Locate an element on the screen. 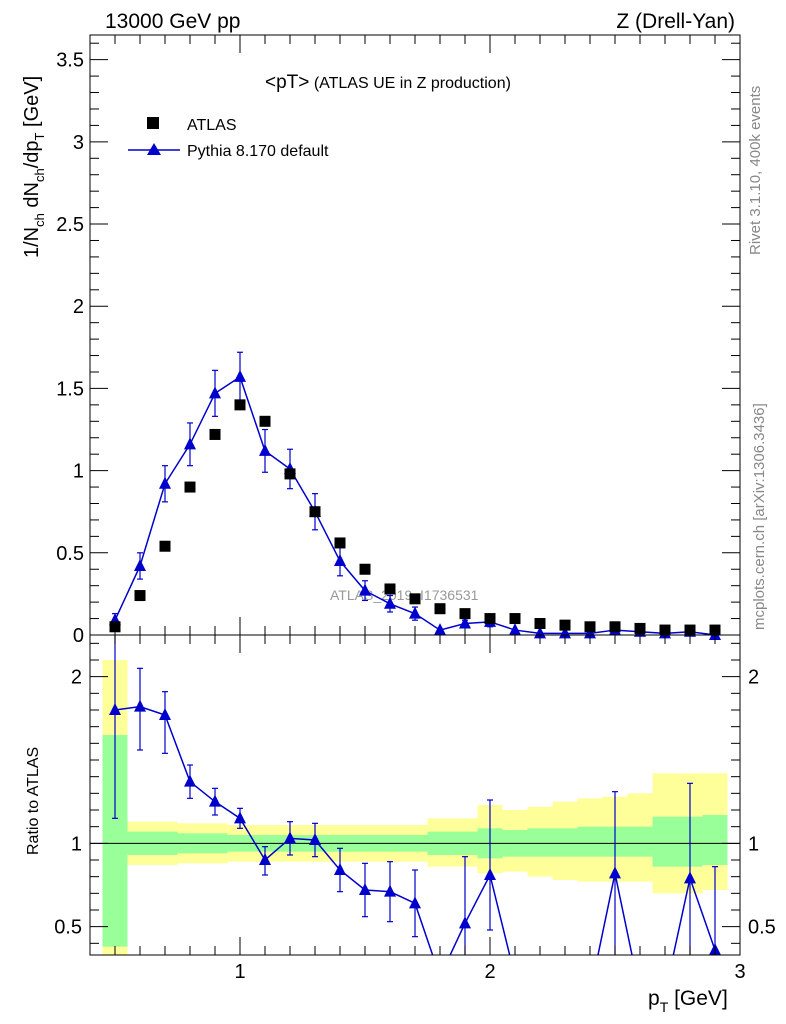 The width and height of the screenshot is (786, 1024). ratio-y-tick-label: 0.5 is located at coordinates (68, 928).